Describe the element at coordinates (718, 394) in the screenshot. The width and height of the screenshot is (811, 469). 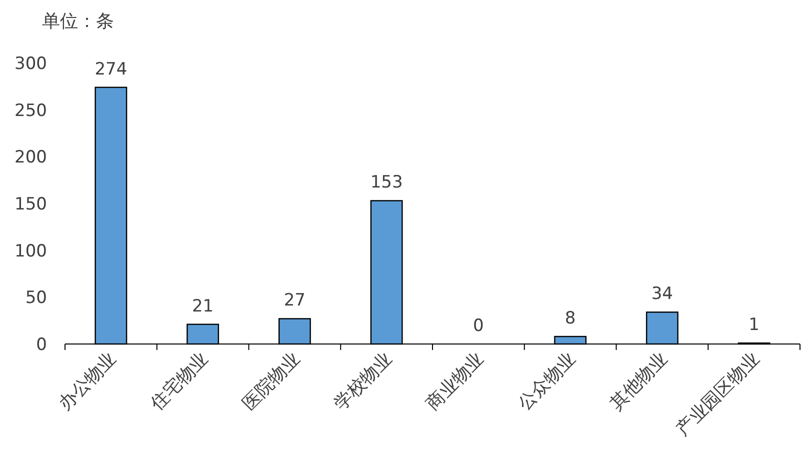
I see `x-tick-label: 产业园区物业` at that location.